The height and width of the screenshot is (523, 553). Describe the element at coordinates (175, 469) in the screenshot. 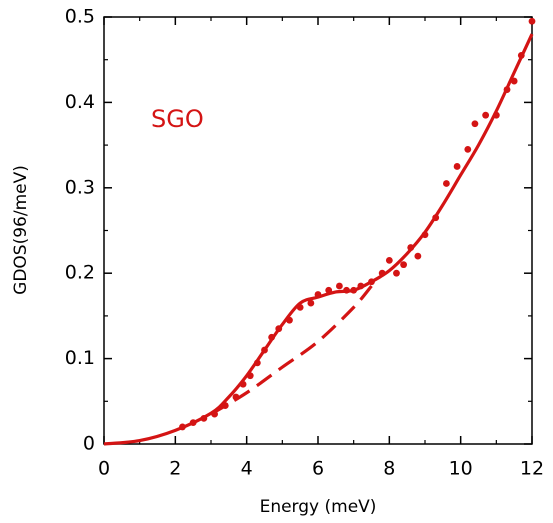

I see `x-tick-label: 2` at that location.